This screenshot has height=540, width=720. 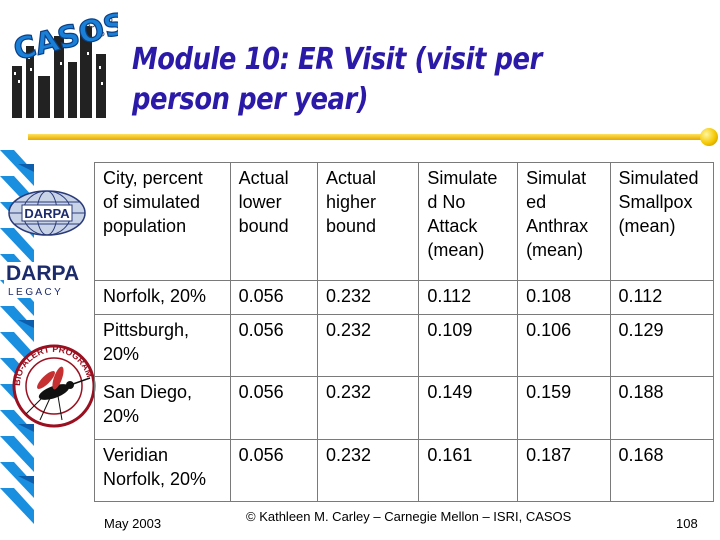 I want to click on header-simulated-smallpox: Simulated Smallpox (mean), so click(x=661, y=221).